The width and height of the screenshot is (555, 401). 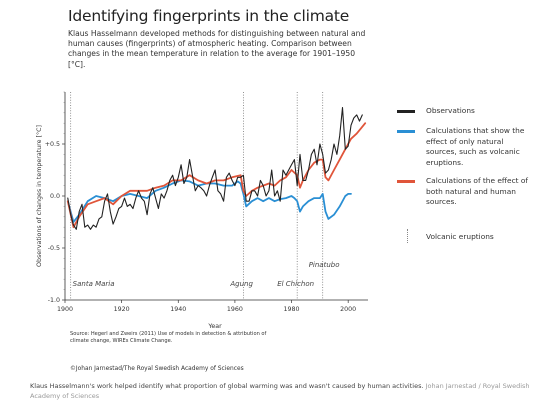 I want to click on legend-swatch-observations, so click(x=406, y=111).